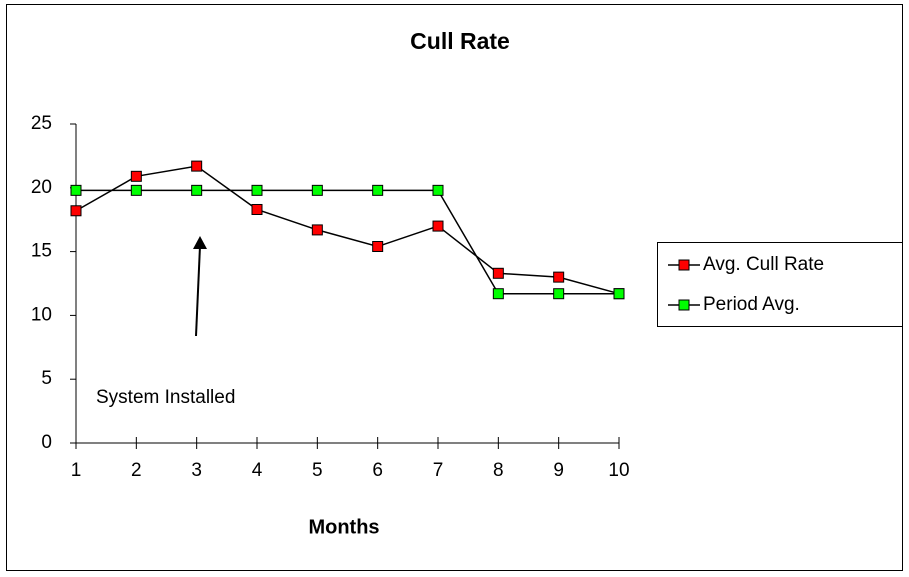 The image size is (909, 577). What do you see at coordinates (257, 470) in the screenshot?
I see `x-tick-label: 4` at bounding box center [257, 470].